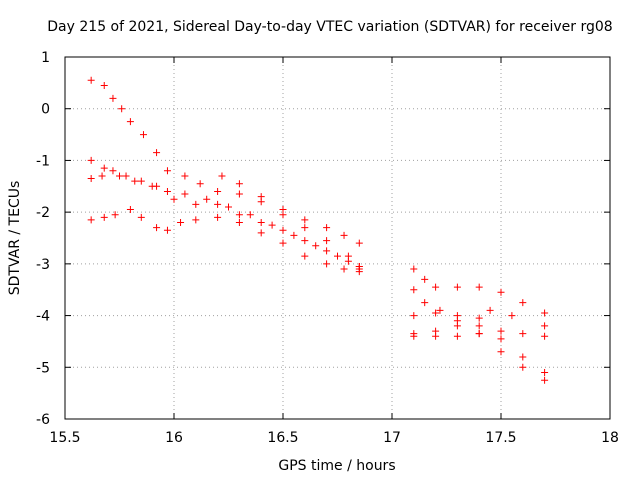  I want to click on series-track-c, so click(225, 220).